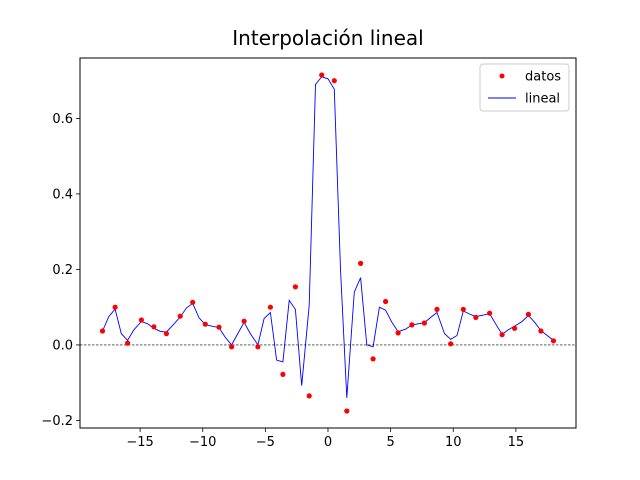 The image size is (640, 480). What do you see at coordinates (453, 442) in the screenshot?
I see `x-tick-label: 10` at bounding box center [453, 442].